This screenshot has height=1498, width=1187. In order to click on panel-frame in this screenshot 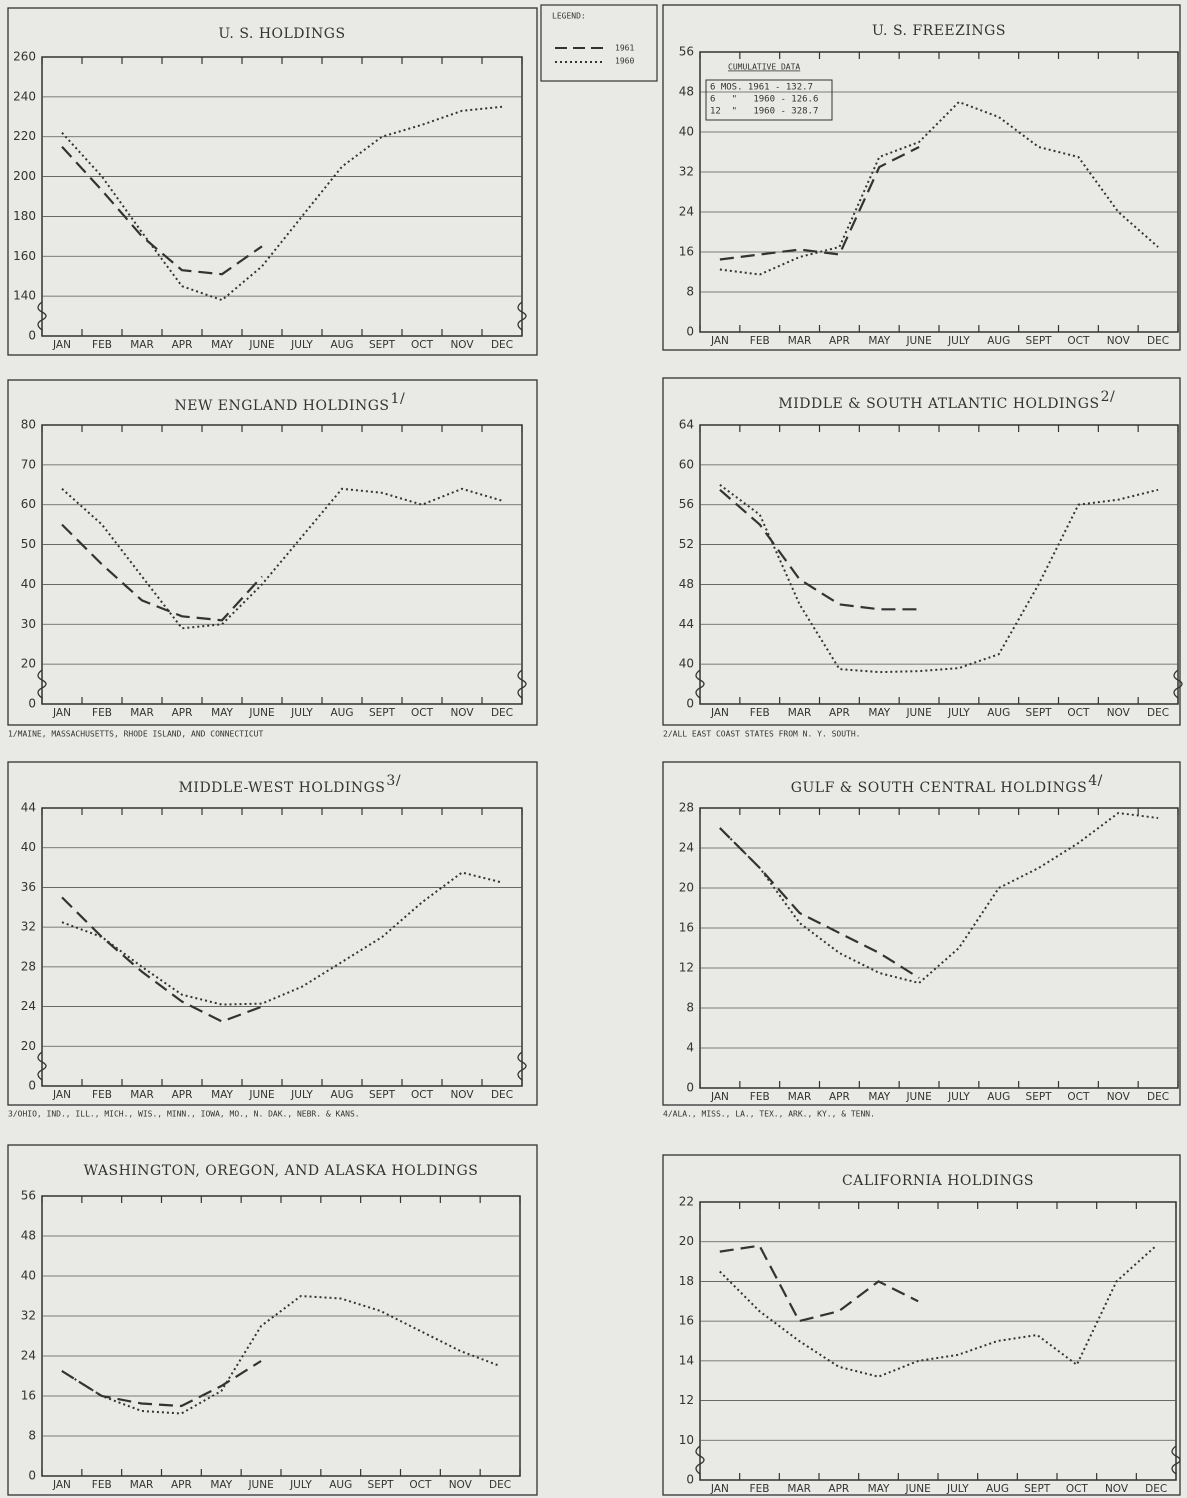, I will do `click(272, 933)`.